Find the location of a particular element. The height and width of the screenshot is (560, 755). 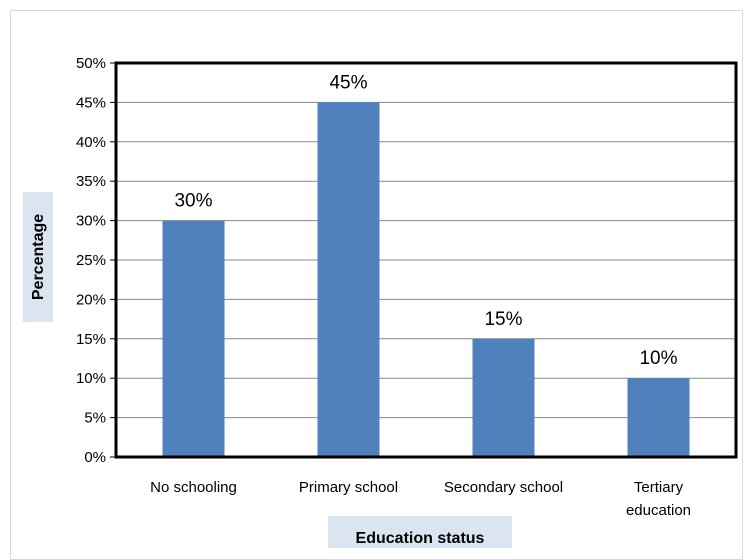

x-category-label: Tertiary is located at coordinates (659, 487).